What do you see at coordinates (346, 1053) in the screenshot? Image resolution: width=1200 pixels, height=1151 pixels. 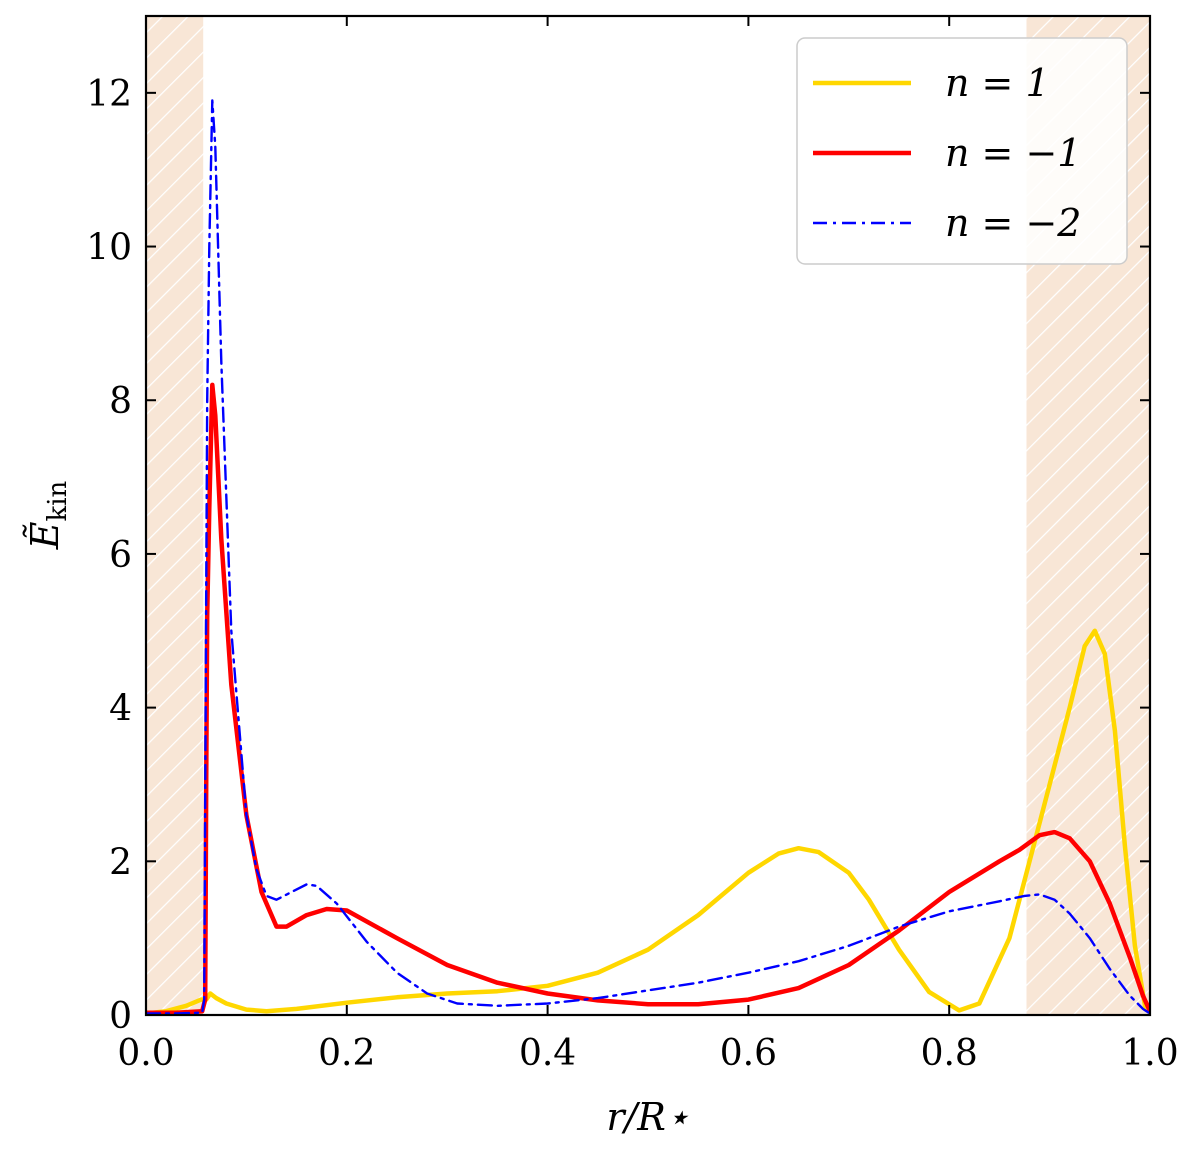 I see `x-tick-label: 0.2` at bounding box center [346, 1053].